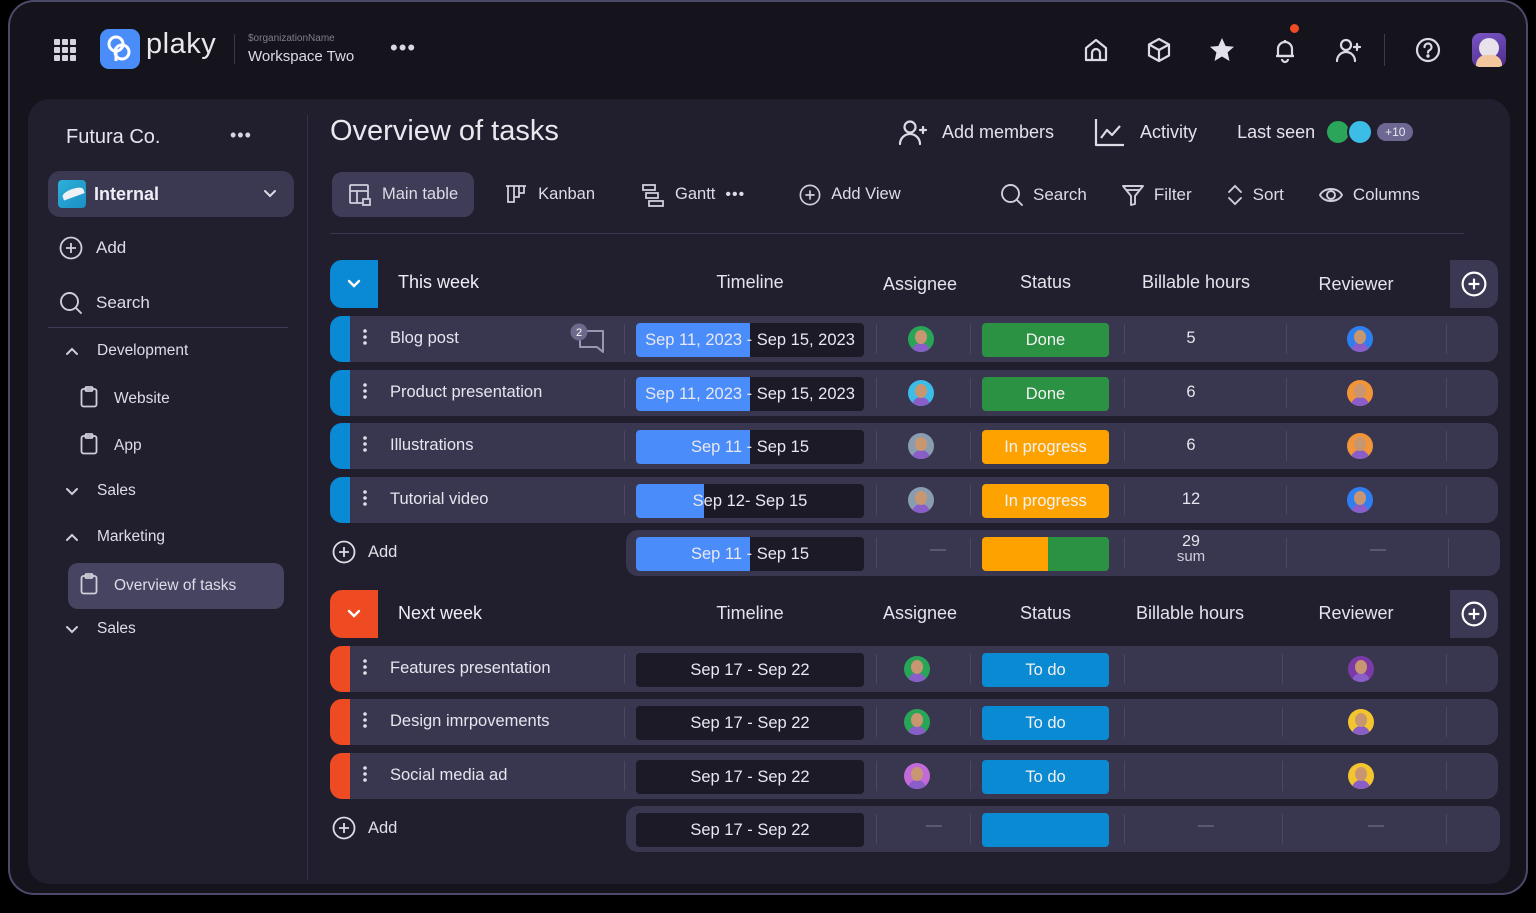 This screenshot has width=1536, height=913. Describe the element at coordinates (1145, 132) in the screenshot. I see `activity-button: Activity` at that location.